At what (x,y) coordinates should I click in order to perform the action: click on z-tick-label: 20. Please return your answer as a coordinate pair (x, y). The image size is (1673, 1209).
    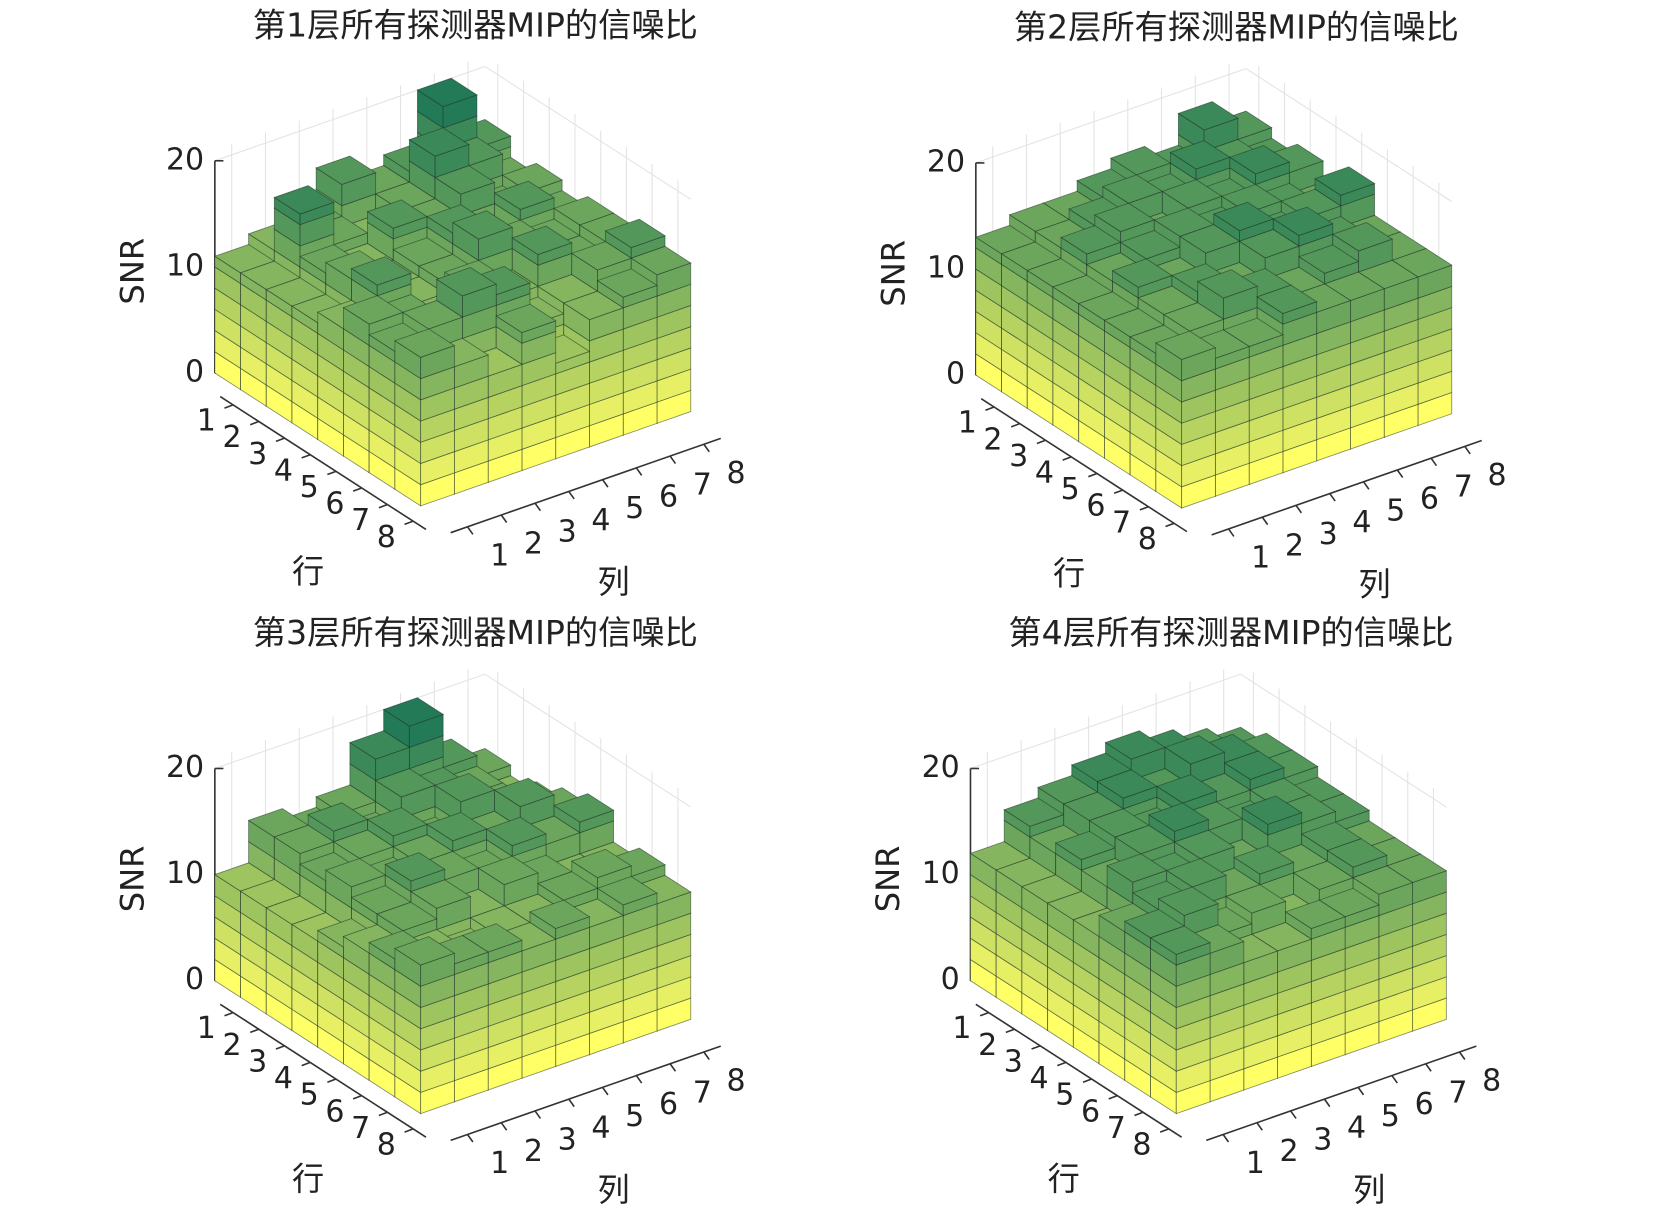
    Looking at the image, I should click on (941, 767).